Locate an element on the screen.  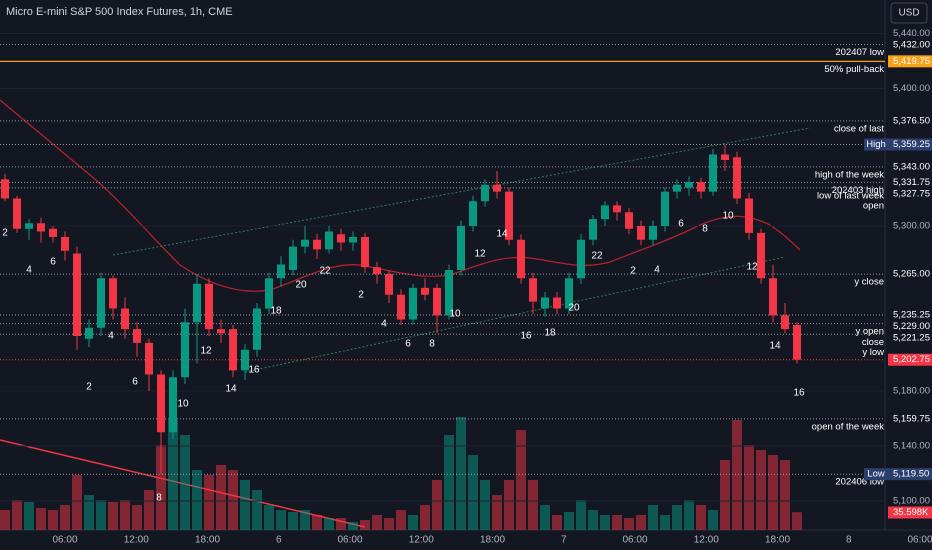
currency-button is located at coordinates (909, 13).